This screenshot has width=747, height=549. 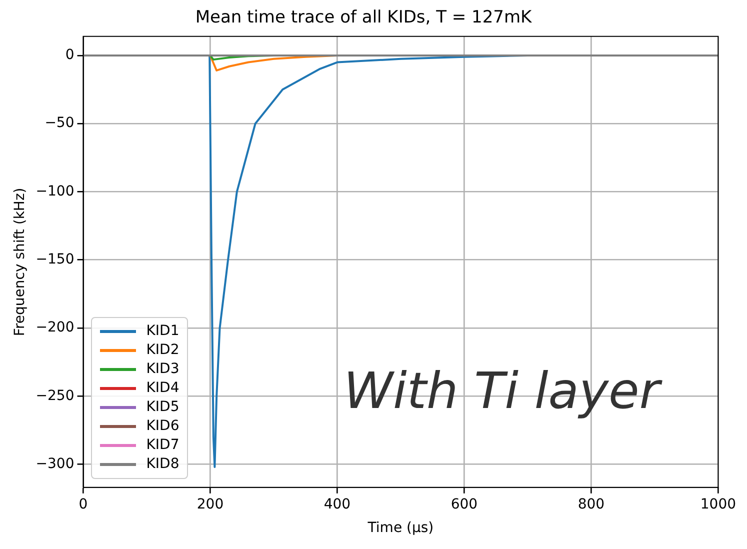 What do you see at coordinates (464, 504) in the screenshot?
I see `x-tick-label: 600` at bounding box center [464, 504].